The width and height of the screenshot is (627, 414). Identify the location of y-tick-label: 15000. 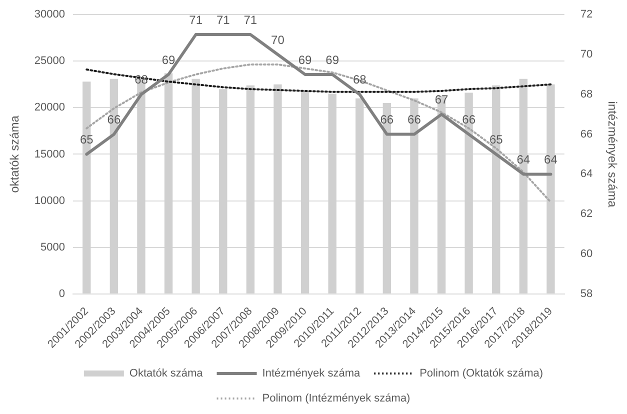
(49, 154).